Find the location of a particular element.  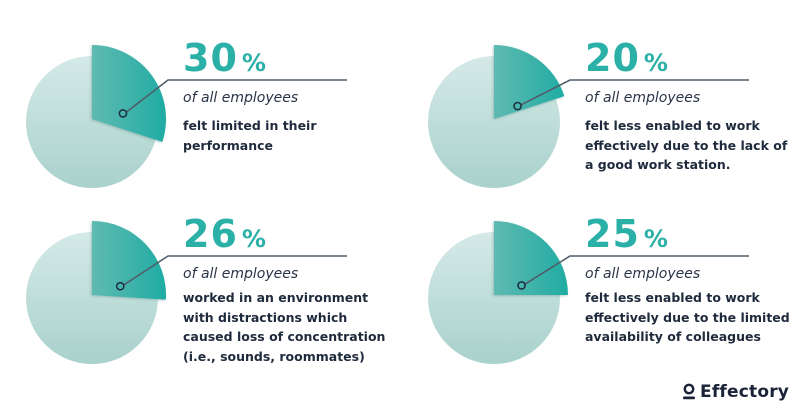

stat-number: 25% is located at coordinates (627, 236).